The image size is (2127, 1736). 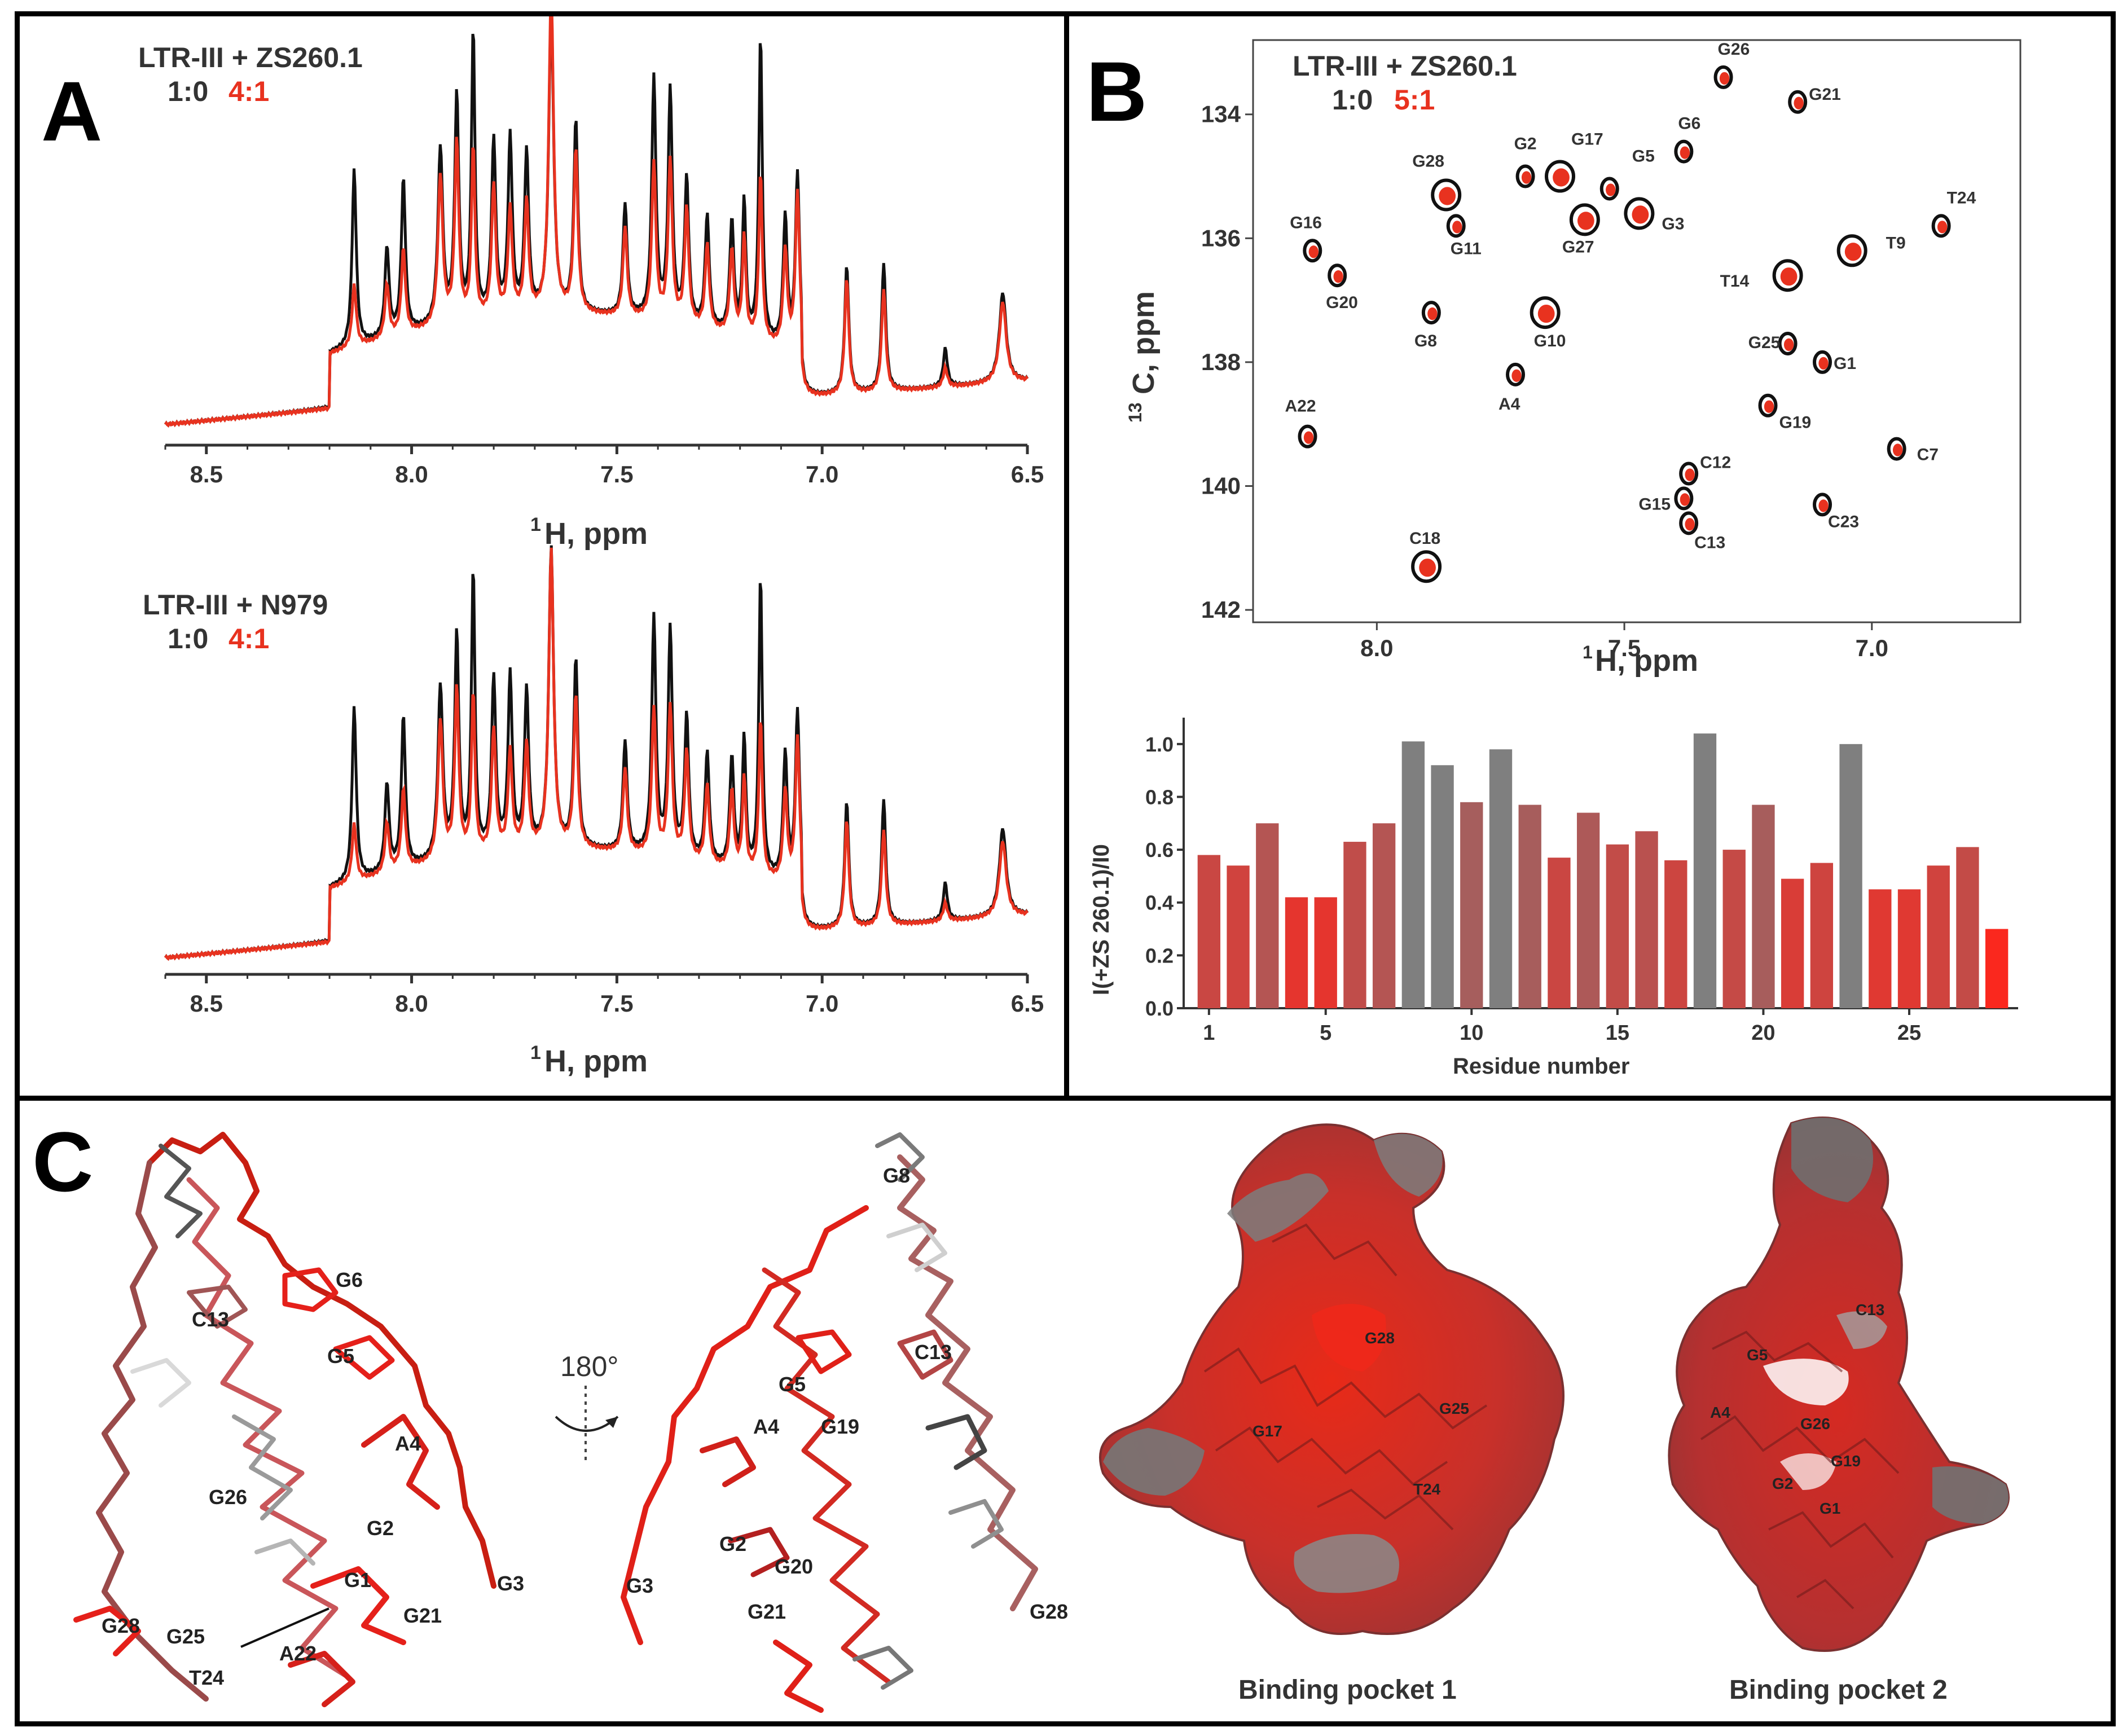 I want to click on surface-1-label-g28: G28, so click(x=1380, y=1338).